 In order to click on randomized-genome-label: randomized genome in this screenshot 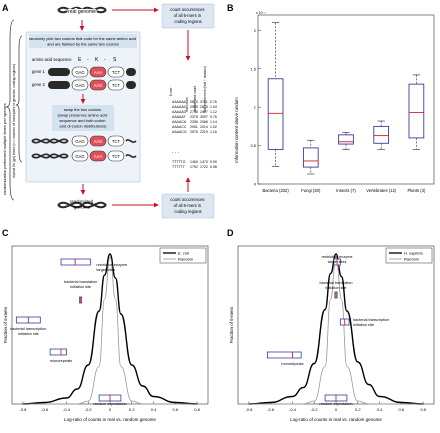, I will do `click(82, 204)`.